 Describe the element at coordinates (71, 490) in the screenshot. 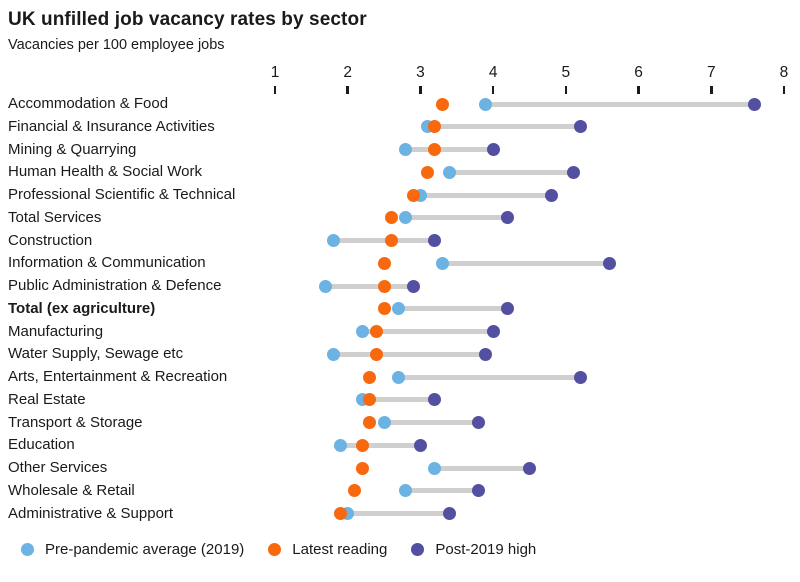

I see `row-label: Wholesale & Retail` at that location.